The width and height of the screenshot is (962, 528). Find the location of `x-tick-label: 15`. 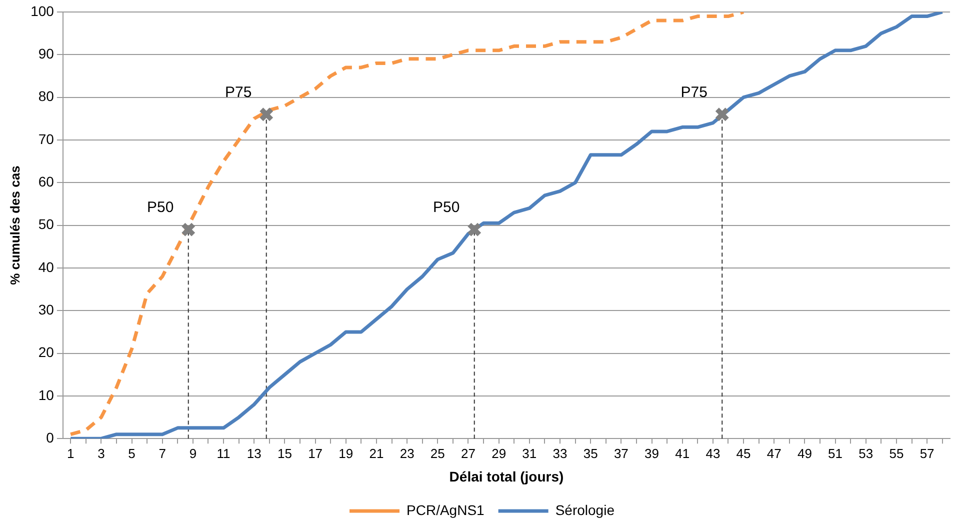

x-tick-label: 15 is located at coordinates (284, 453).